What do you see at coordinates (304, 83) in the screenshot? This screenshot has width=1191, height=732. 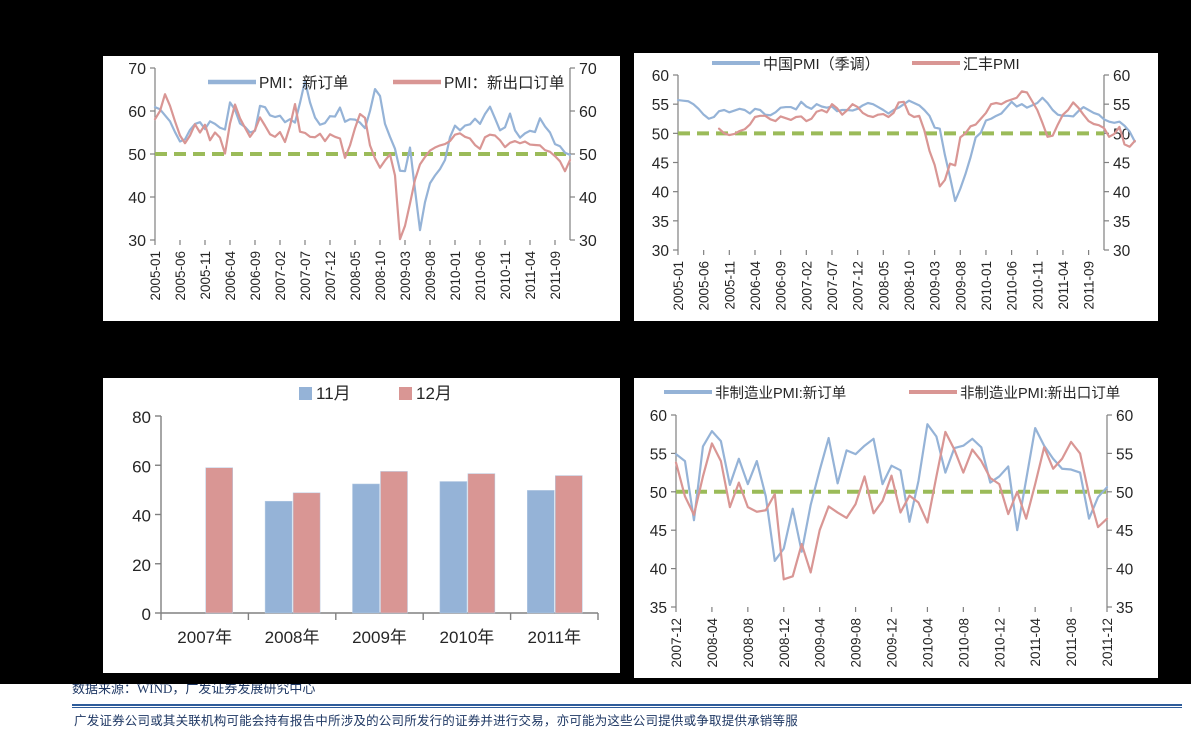 I see `svg-text: PMI：新订单` at bounding box center [304, 83].